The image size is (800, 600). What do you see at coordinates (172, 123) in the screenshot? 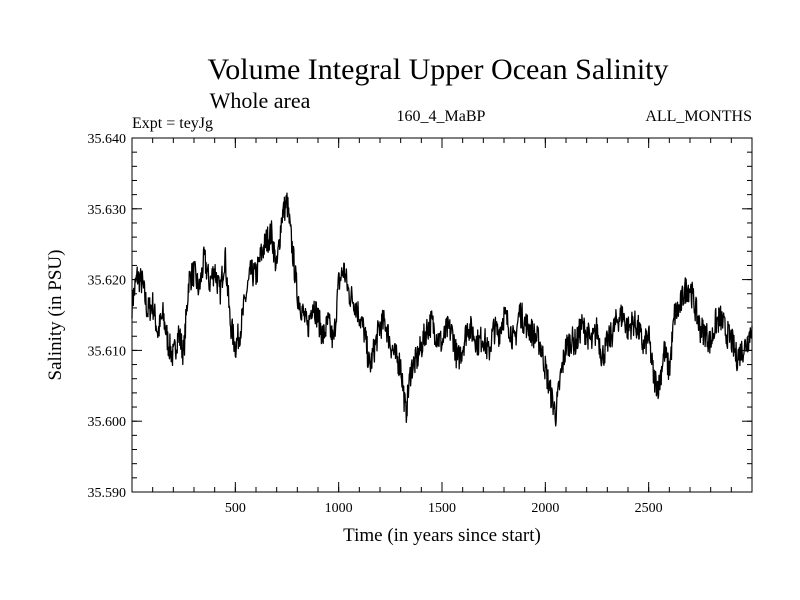
I see `experiment-label: Expt = teyJg` at bounding box center [172, 123].